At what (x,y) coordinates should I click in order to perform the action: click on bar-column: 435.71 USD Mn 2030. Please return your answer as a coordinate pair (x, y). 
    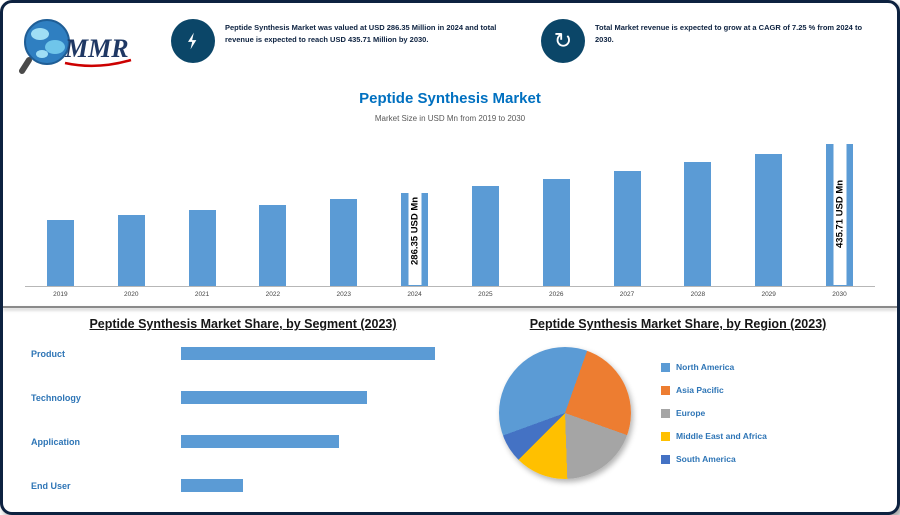
    Looking at the image, I should click on (839, 217).